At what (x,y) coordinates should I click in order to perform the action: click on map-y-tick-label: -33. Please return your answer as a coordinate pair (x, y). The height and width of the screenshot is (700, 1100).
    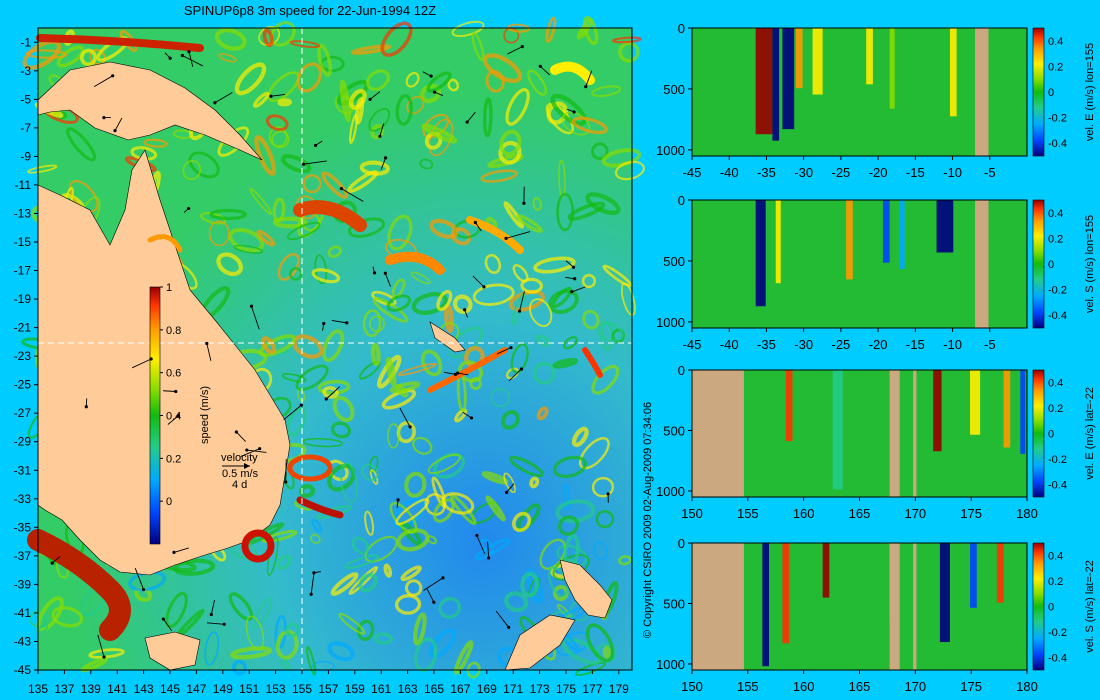
    Looking at the image, I should click on (23, 499).